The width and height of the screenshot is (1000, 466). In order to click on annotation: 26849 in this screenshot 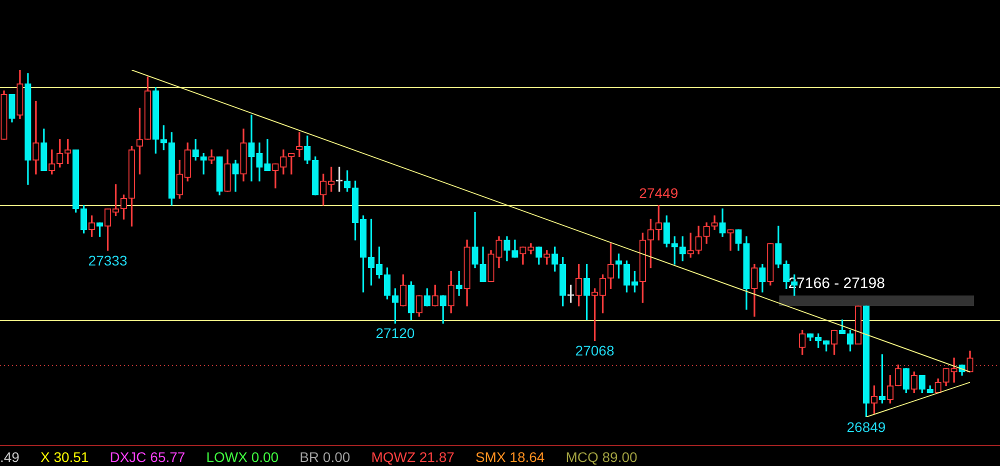, I will do `click(866, 426)`.